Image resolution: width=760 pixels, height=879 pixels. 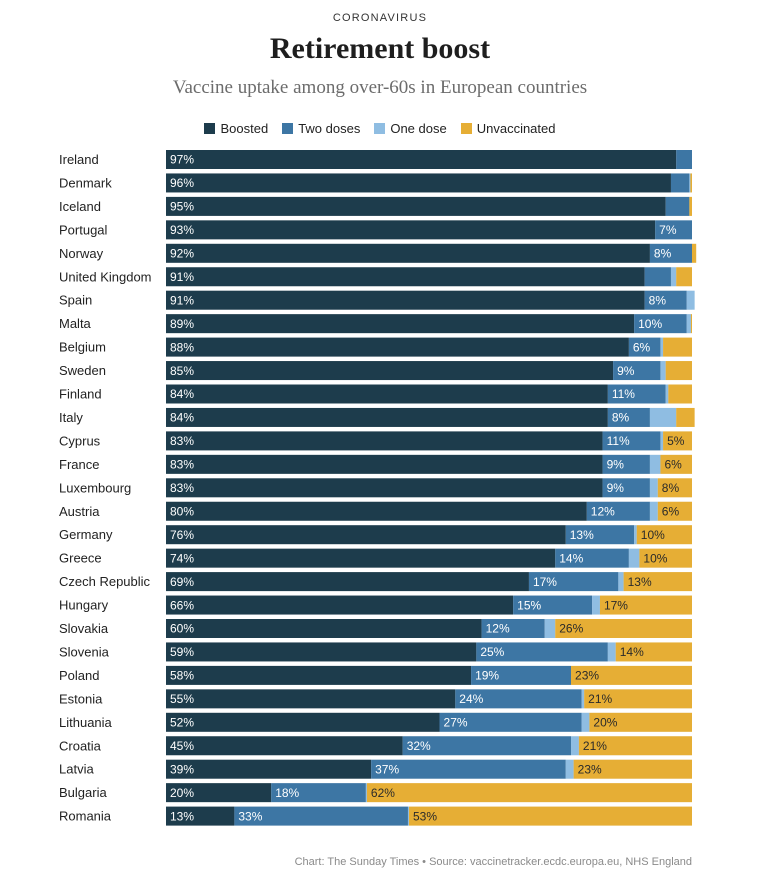 What do you see at coordinates (662, 441) in the screenshot?
I see `bar-one-dose-cyprus` at bounding box center [662, 441].